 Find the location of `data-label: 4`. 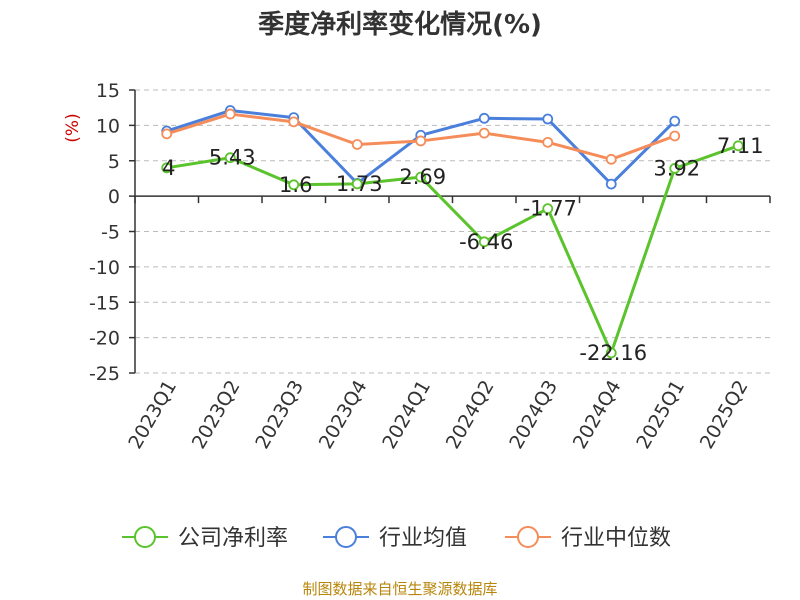

data-label: 4 is located at coordinates (168, 168).